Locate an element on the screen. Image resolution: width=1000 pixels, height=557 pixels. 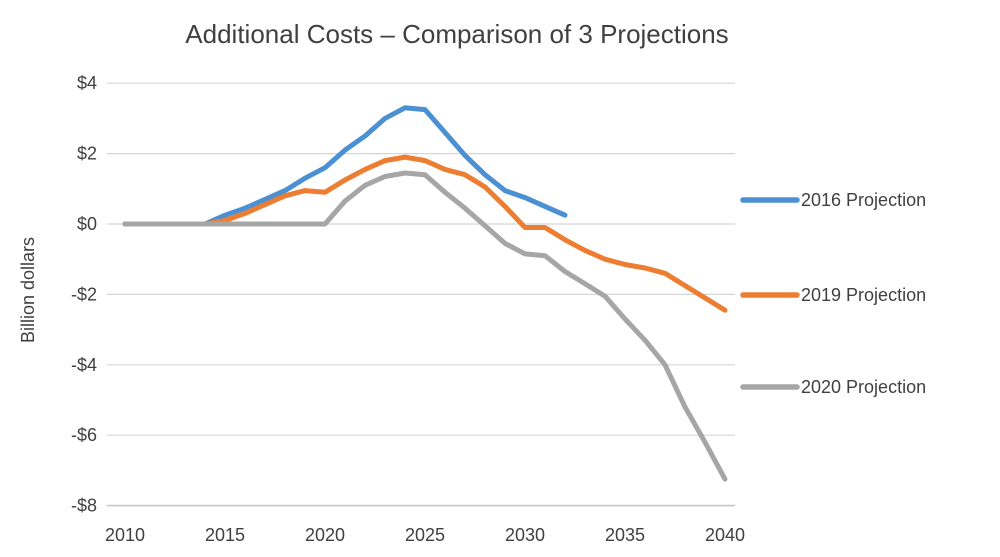
y-tick-label: $0 is located at coordinates (87, 224).